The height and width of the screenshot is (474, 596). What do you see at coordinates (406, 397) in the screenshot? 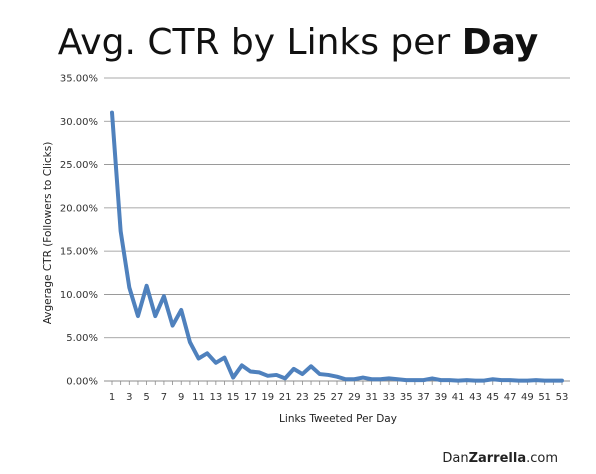
I see `x-tick-label: 35` at bounding box center [406, 397].